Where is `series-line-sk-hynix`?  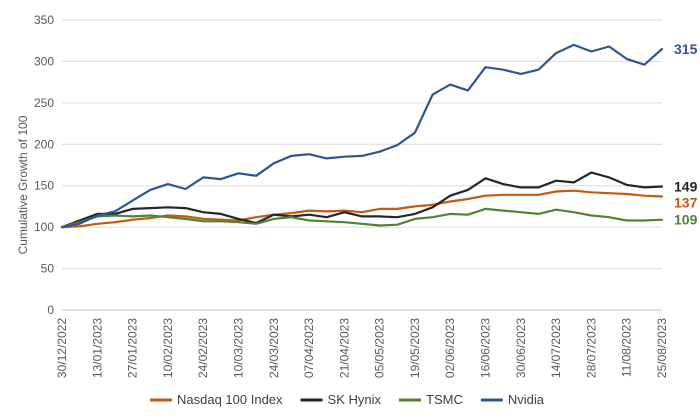
series-line-sk-hynix is located at coordinates (362, 200).